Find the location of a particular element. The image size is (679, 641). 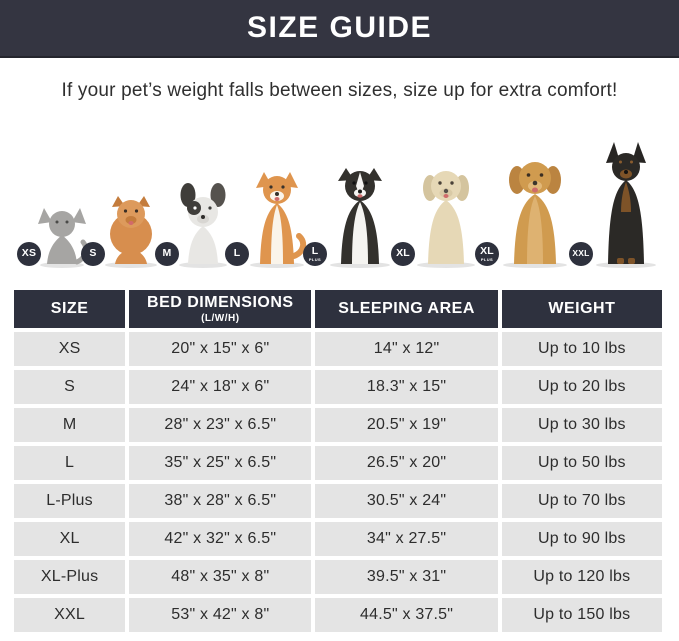

animal-doberman: XXL is located at coordinates (619, 204).